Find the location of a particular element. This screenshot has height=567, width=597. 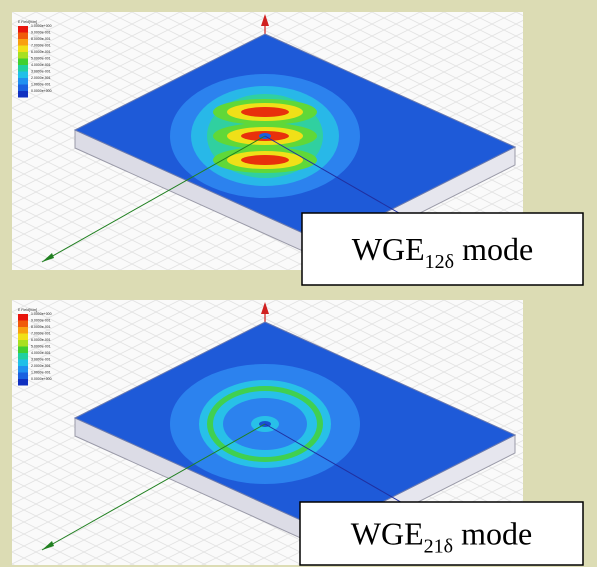

mode-label: WGE12δ mode is located at coordinates (442, 252).